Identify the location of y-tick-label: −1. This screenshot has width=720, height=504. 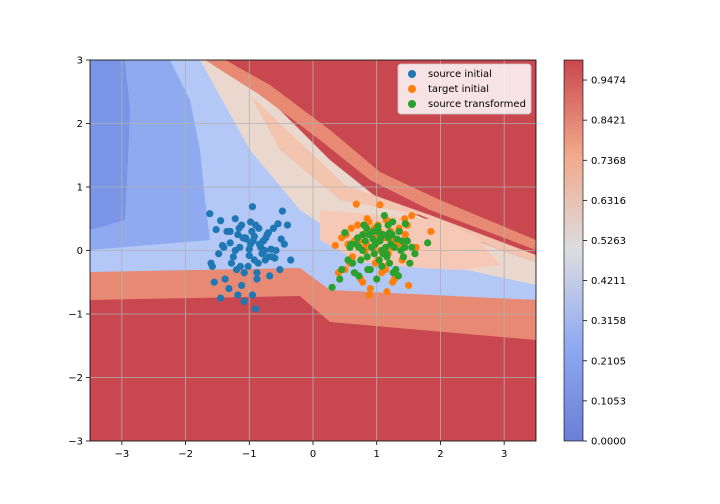
(75, 315).